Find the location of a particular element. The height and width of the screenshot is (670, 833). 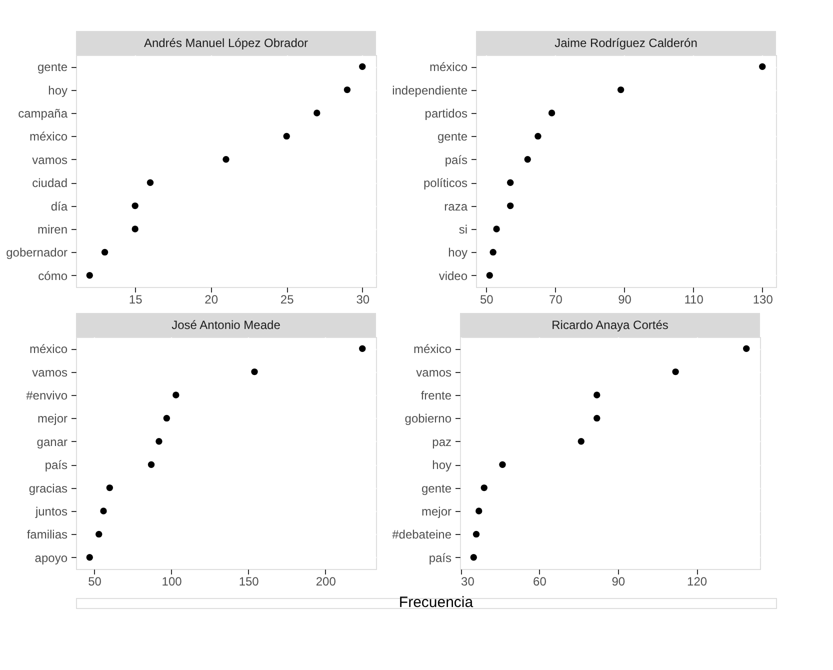

x-tick-label: 100 is located at coordinates (172, 581).